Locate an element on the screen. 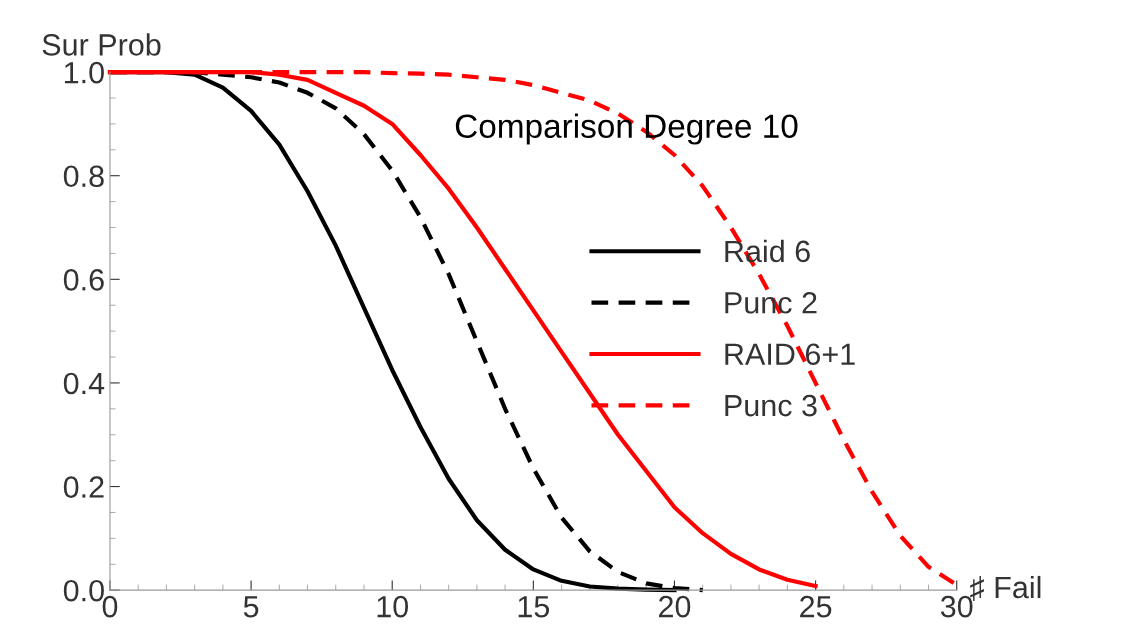  legend-label: RAID 6+1 is located at coordinates (790, 354).